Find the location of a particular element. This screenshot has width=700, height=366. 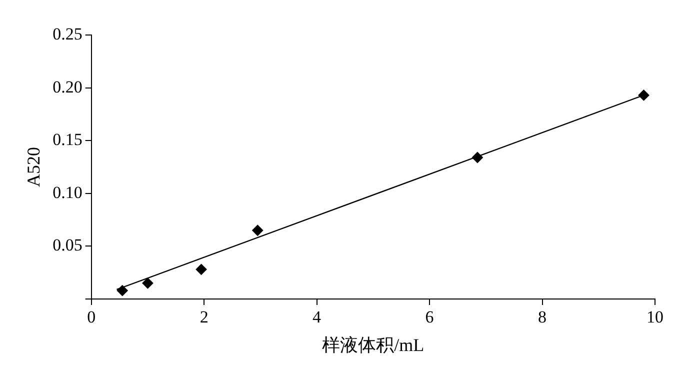

x-tick-label: 4 is located at coordinates (317, 317).